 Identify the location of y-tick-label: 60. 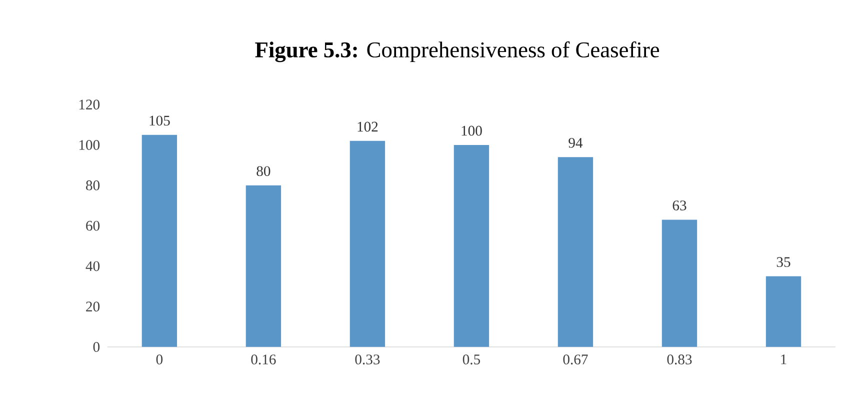
(93, 225).